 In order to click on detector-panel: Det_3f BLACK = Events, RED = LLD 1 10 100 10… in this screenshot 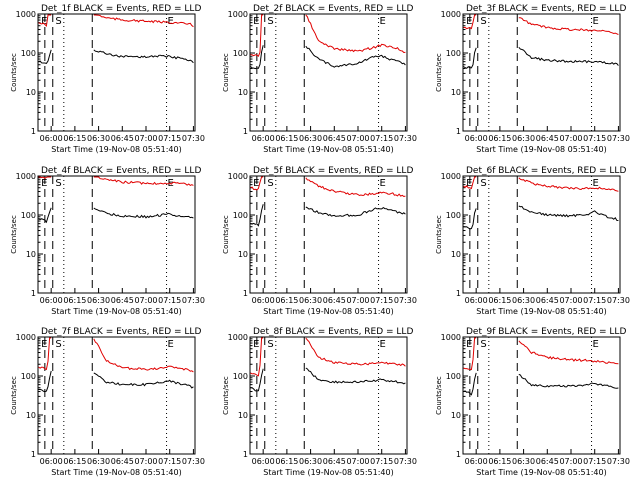, I will do `click(532, 79)`.